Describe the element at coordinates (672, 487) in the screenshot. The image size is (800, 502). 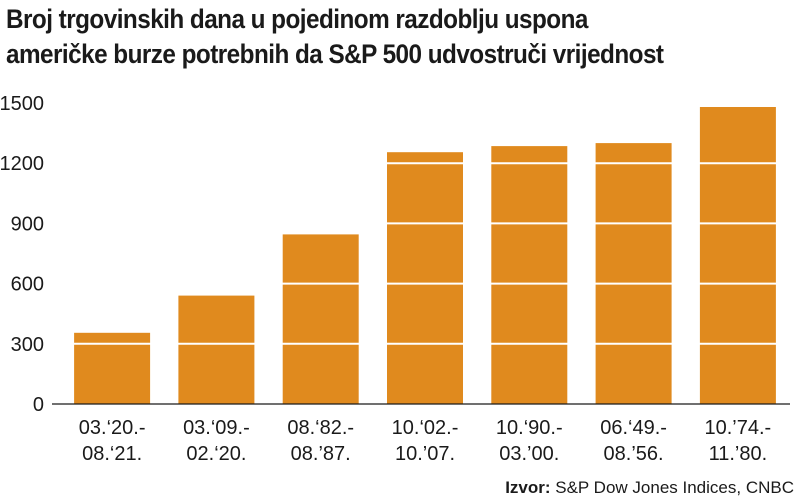
I see `source-text: S&P Dow Jones Indices, CNBC` at that location.